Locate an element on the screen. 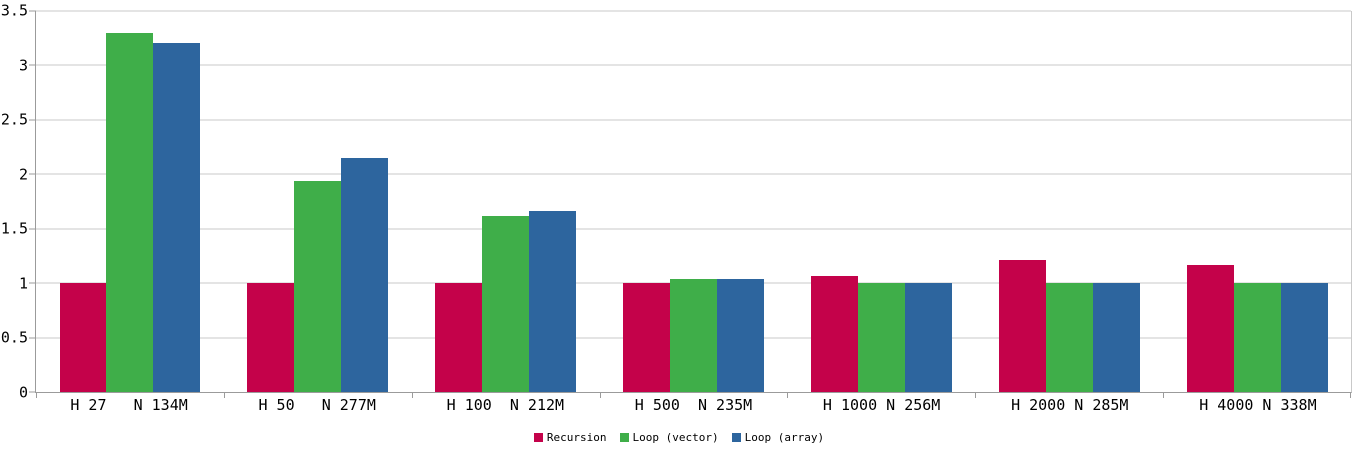 The image size is (1358, 450). y-axis-tick-label: 0 is located at coordinates (23, 392).